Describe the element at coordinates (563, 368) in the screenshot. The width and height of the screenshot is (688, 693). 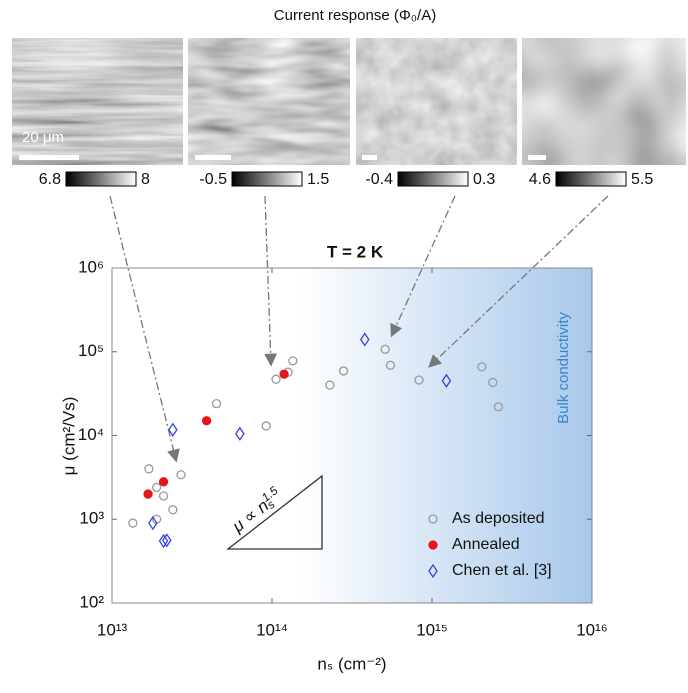
I see `region-label: Bulk conductivity` at that location.